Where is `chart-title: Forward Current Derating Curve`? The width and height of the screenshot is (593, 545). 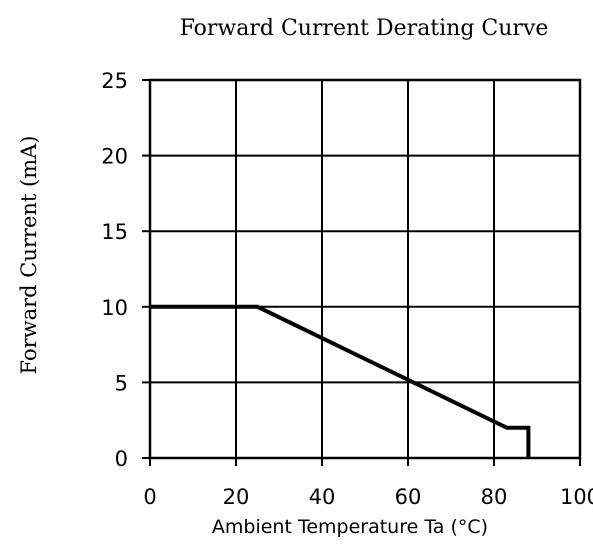
chart-title: Forward Current Derating Curve is located at coordinates (364, 28).